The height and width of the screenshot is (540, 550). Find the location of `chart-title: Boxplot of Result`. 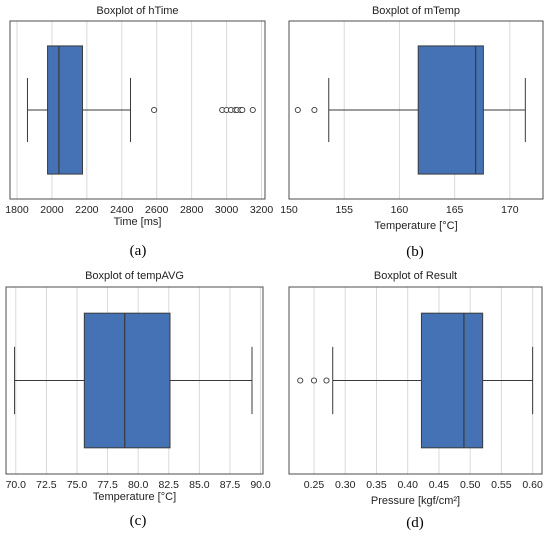

chart-title: Boxplot of Result is located at coordinates (415, 276).